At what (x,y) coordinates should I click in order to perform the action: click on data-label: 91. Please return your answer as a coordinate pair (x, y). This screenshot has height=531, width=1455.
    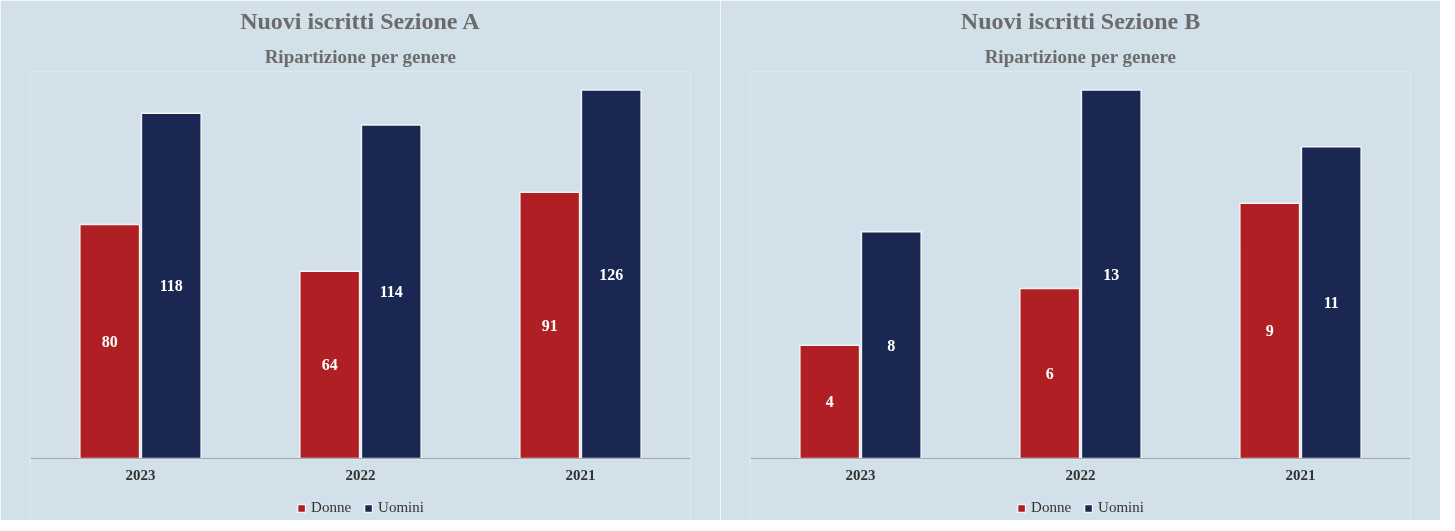
    Looking at the image, I should click on (549, 325).